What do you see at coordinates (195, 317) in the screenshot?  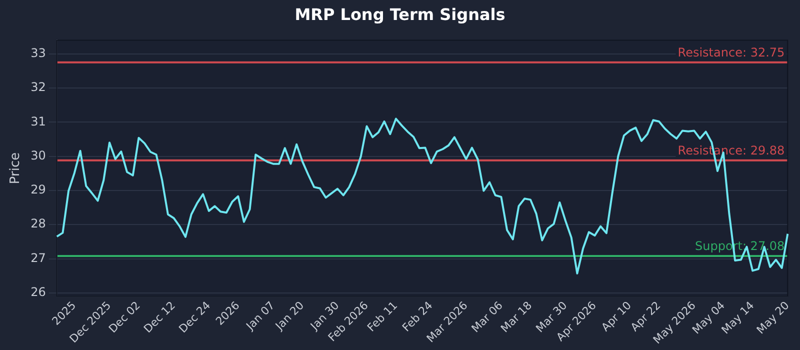 I see `x-tick-label: Dec 24` at bounding box center [195, 317].